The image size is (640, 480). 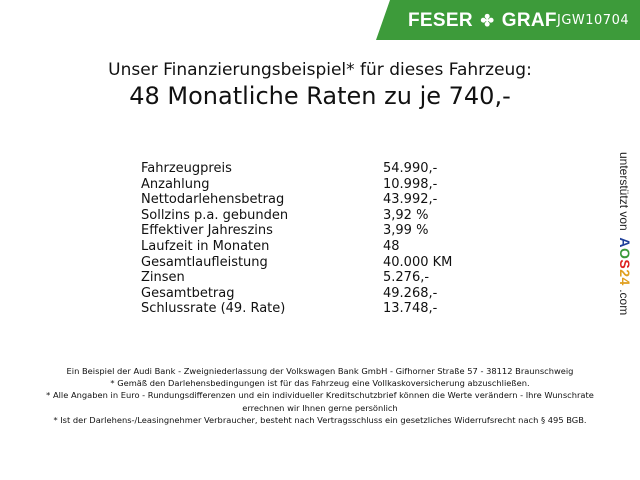 I want to click on row-value: 43.992,-, so click(x=410, y=200).